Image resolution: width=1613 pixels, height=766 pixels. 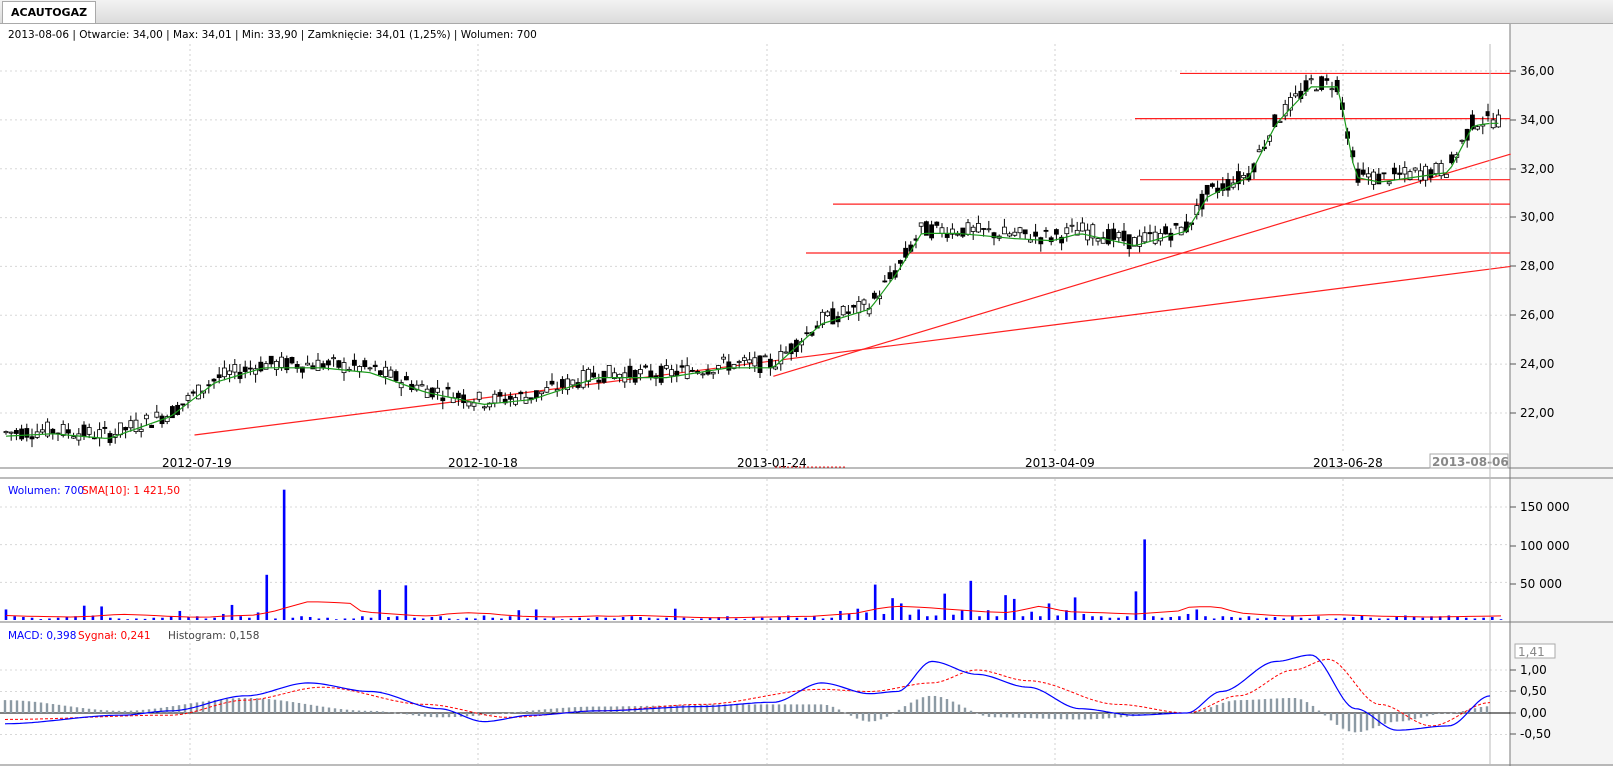 I want to click on macd-cursor-value: 1,41, so click(x=1531, y=652).